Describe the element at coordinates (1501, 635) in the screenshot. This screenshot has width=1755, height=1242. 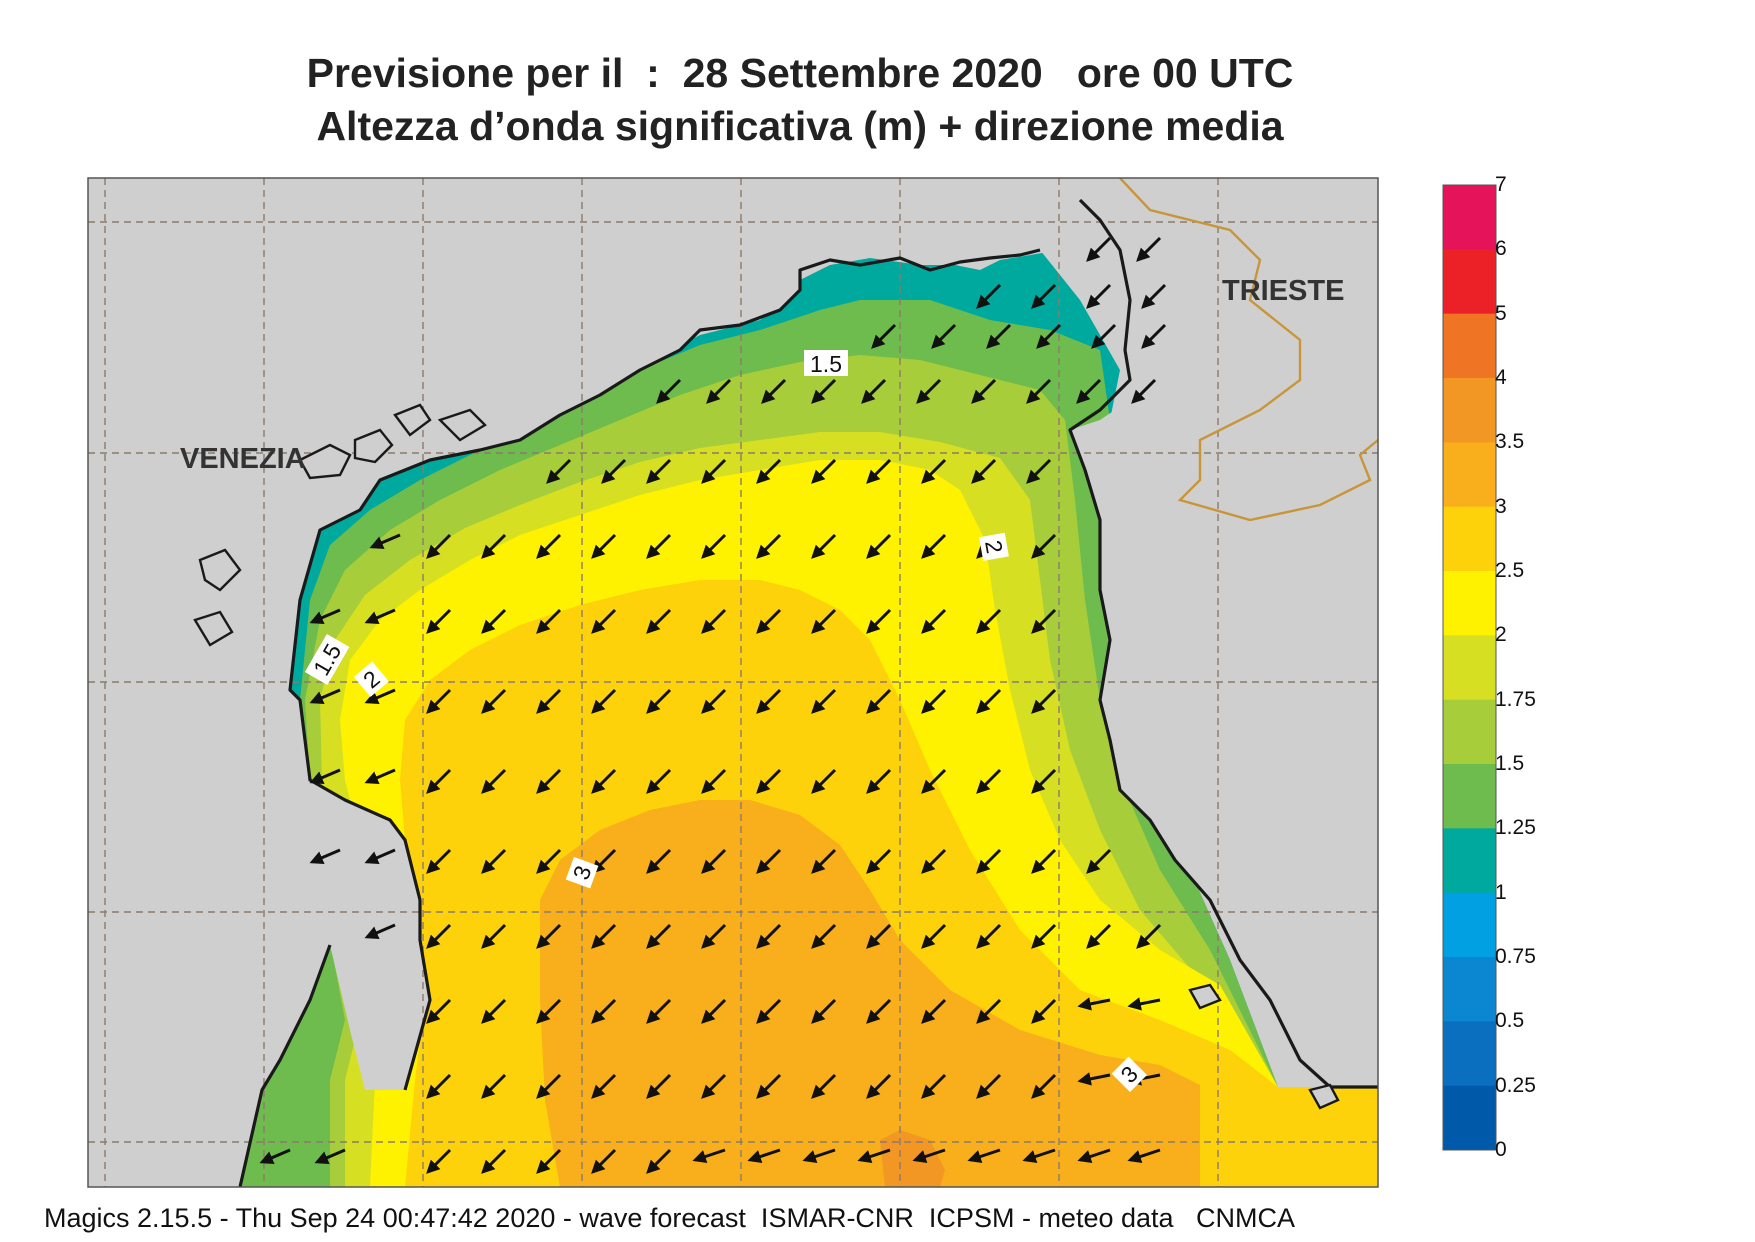
I see `legend-label: 2` at that location.